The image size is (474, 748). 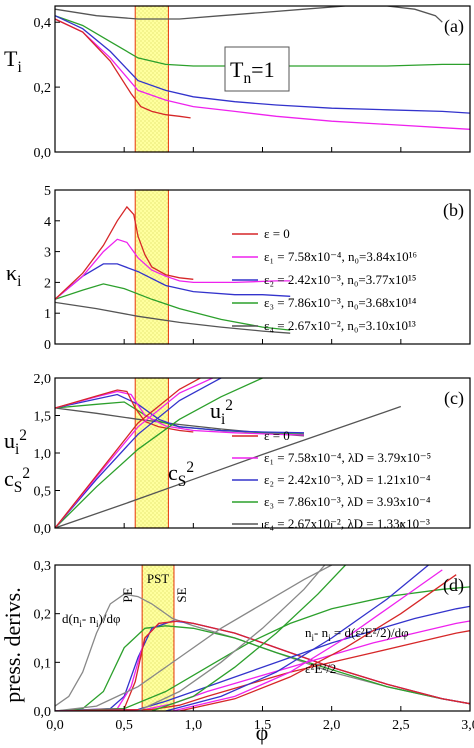 I want to click on legend-b-text-4: ε₄ = 2.67x10⁻², n₀=3.10x10¹³, so click(x=340, y=325).